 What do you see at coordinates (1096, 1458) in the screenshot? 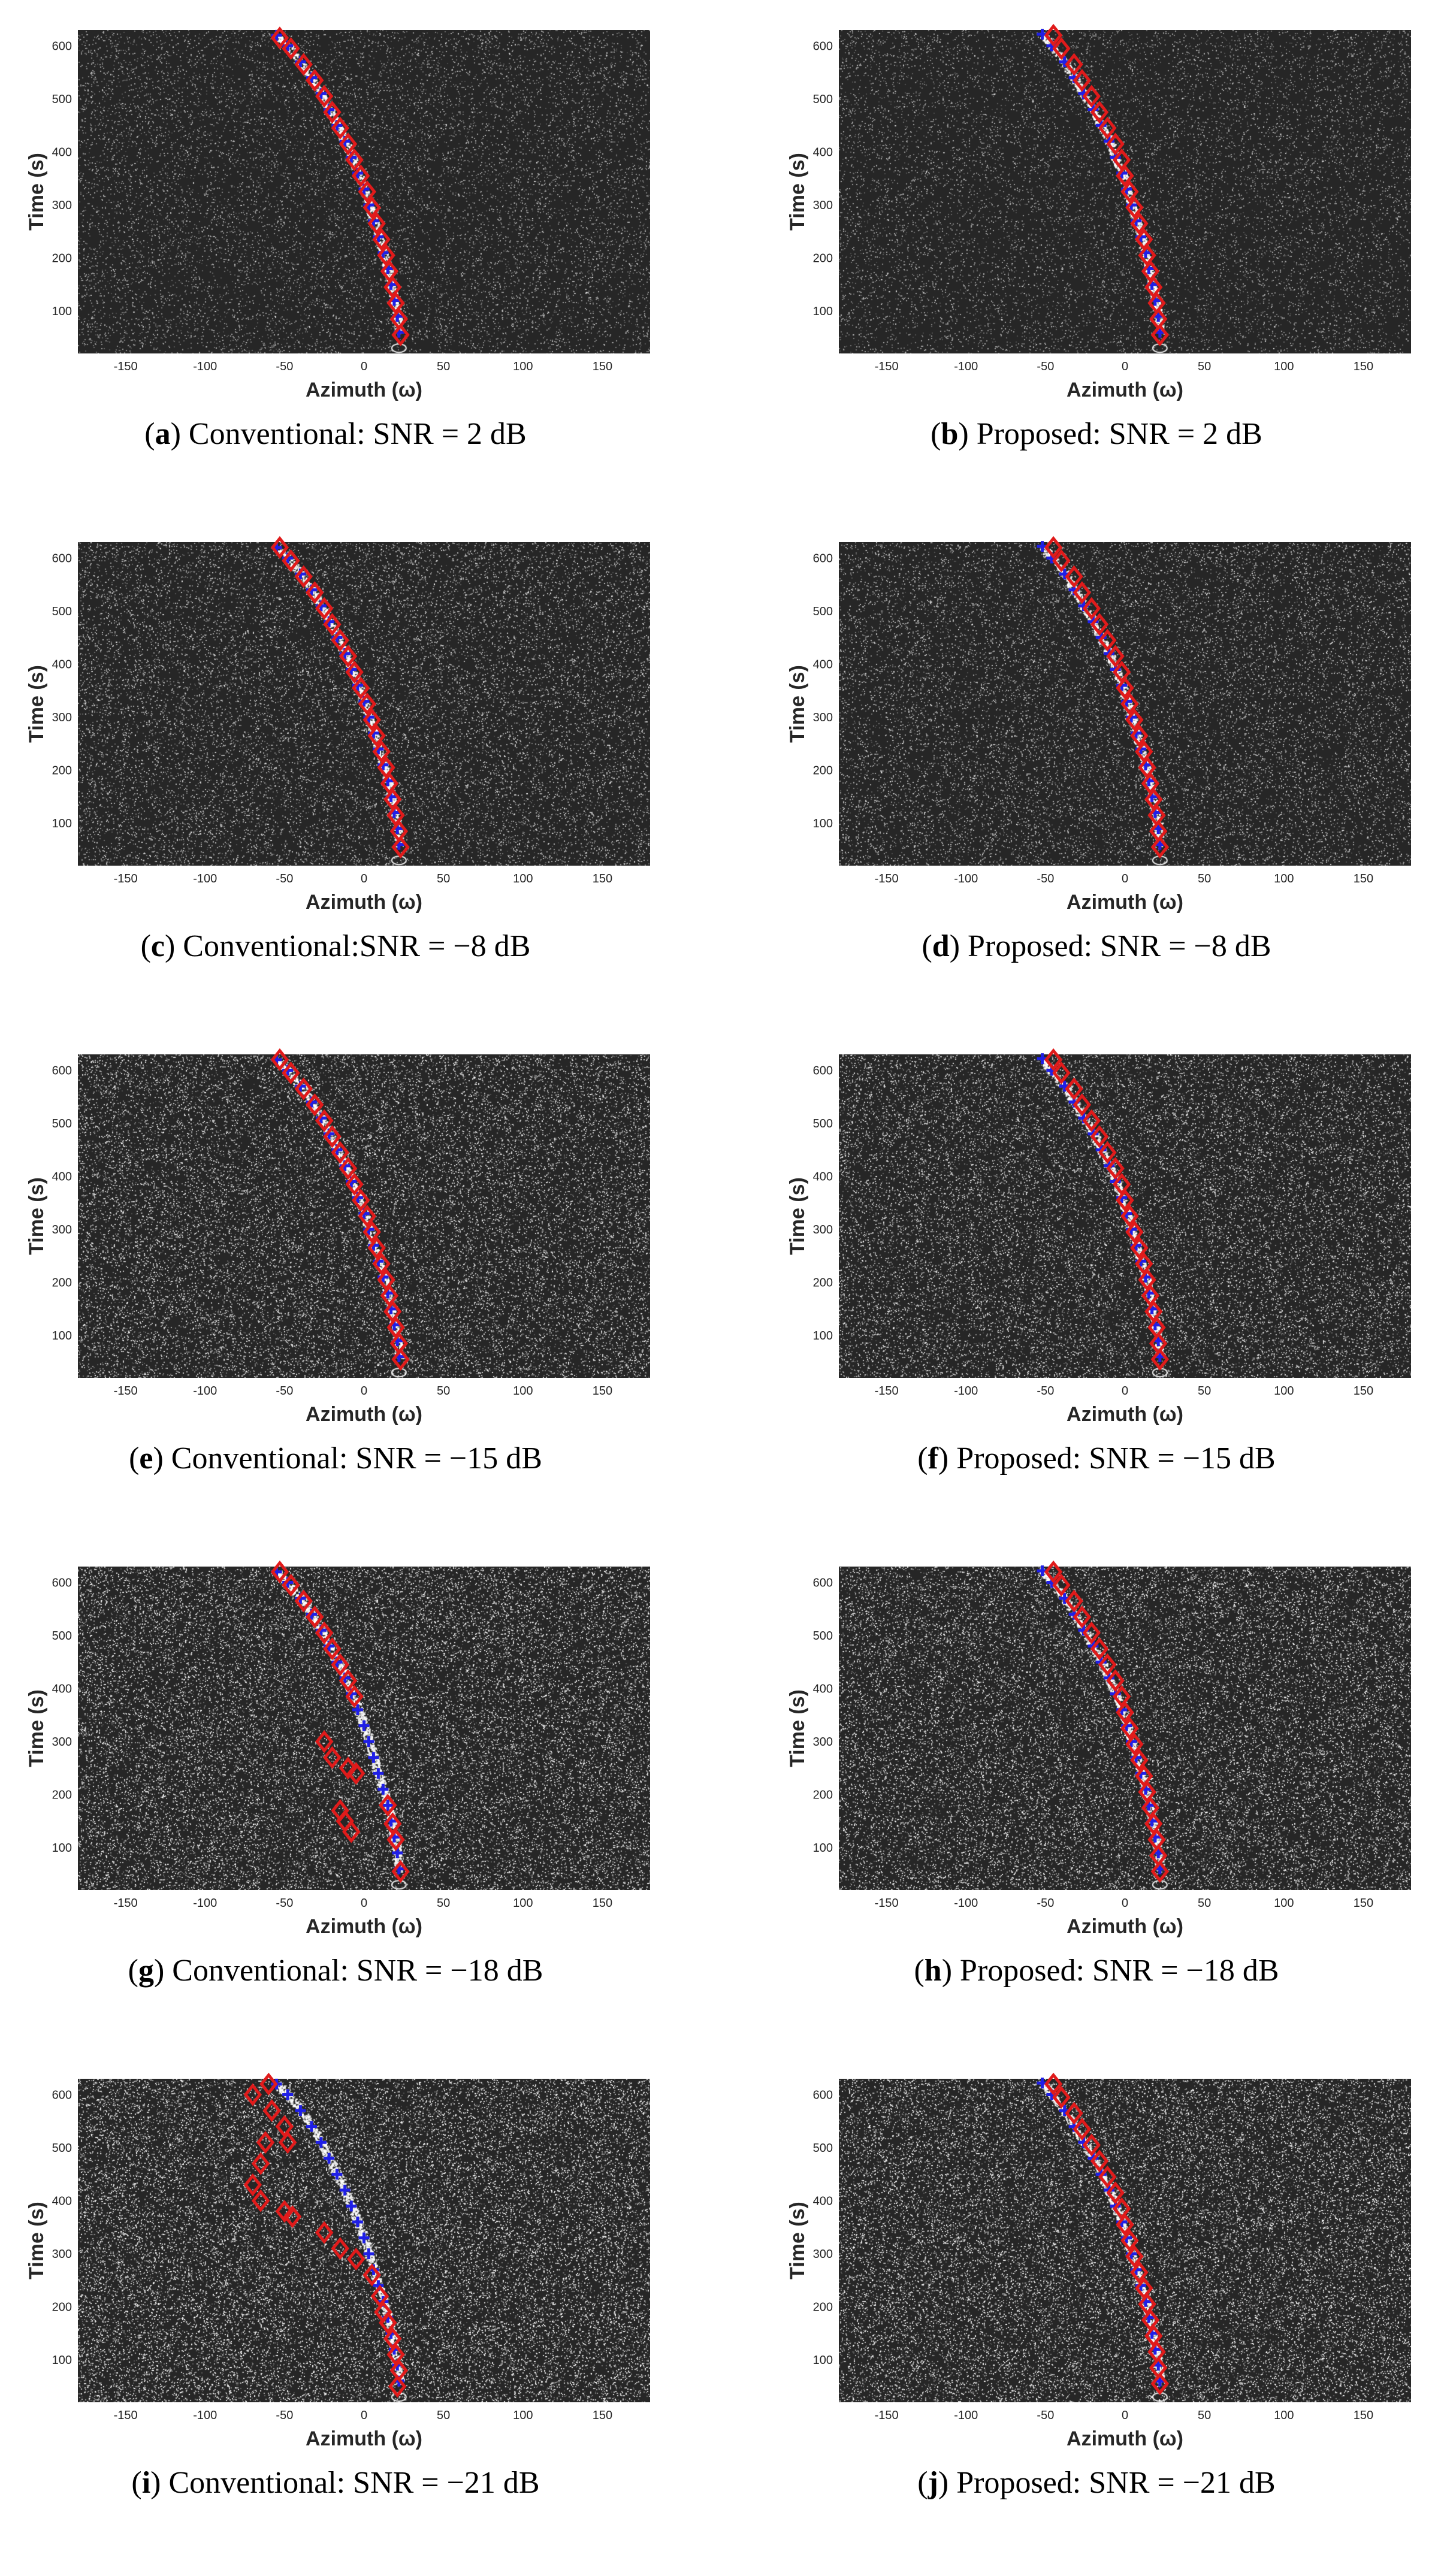
I see `panel-caption: (f) Proposed: SNR = −15 dB` at bounding box center [1096, 1458].